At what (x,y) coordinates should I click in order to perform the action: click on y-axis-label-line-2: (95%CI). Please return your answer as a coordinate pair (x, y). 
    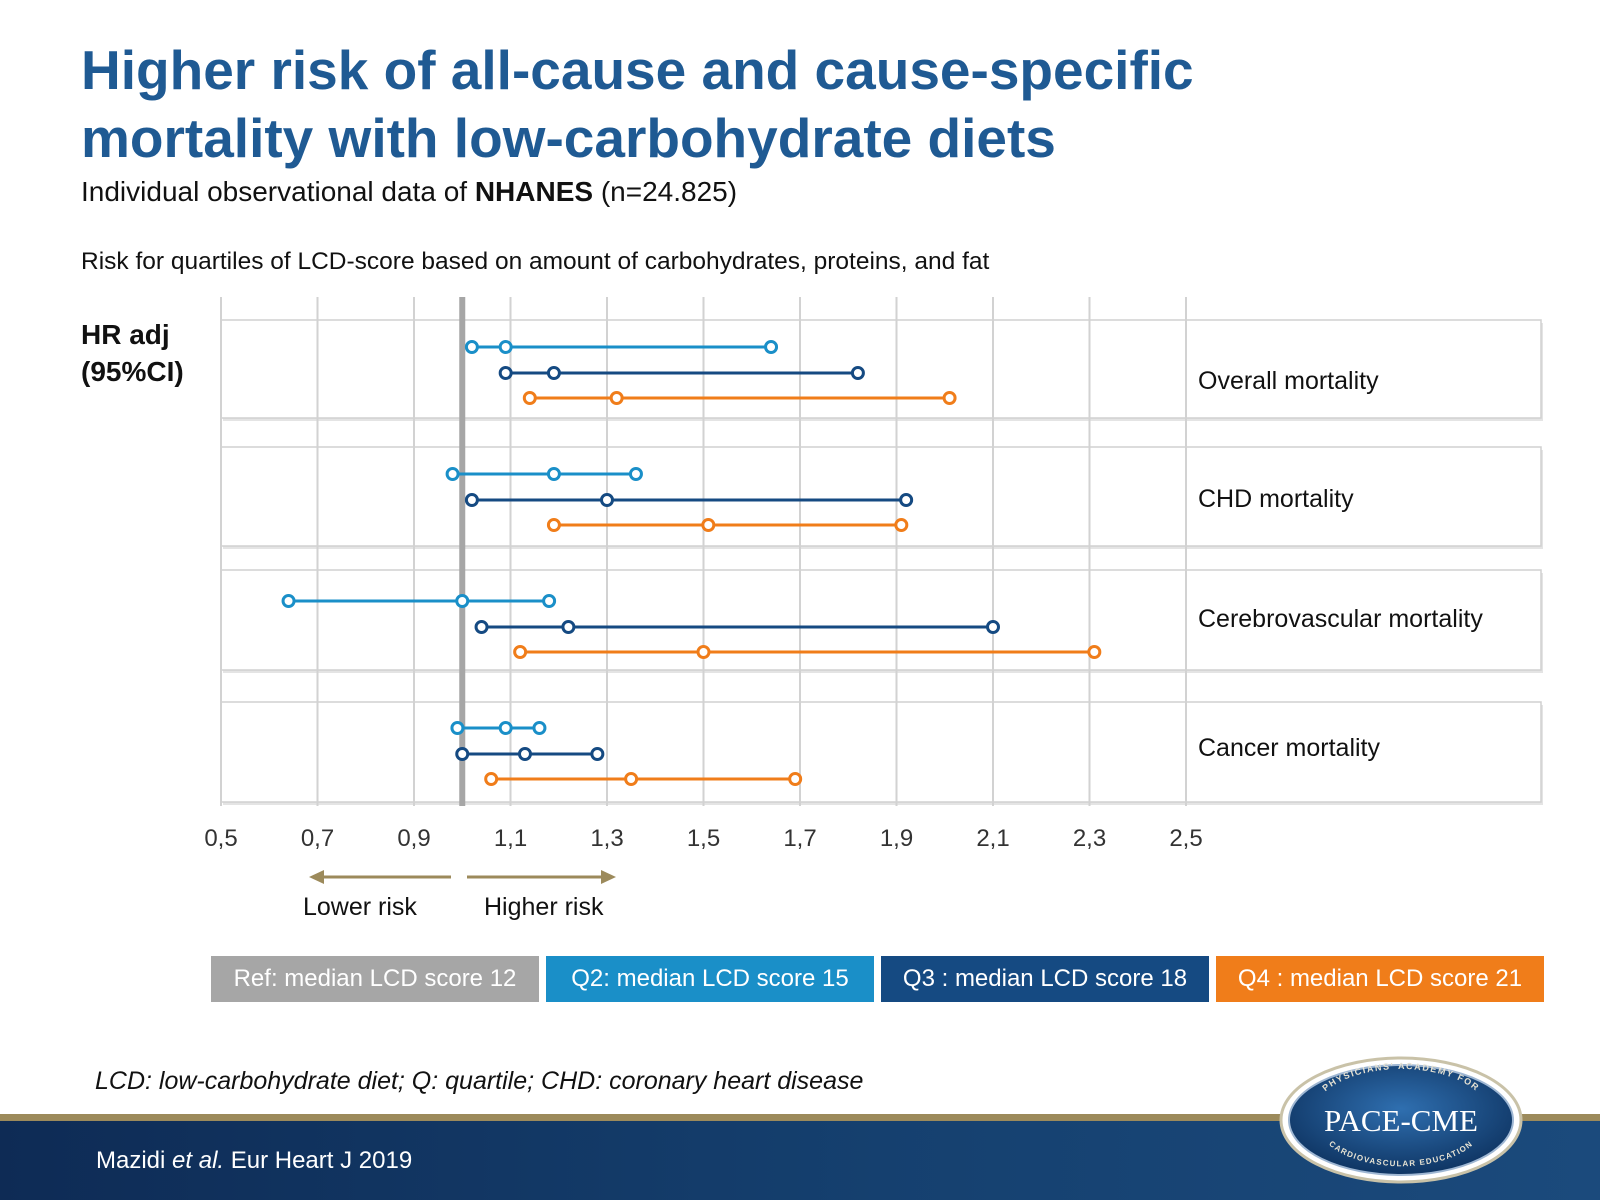
    Looking at the image, I should click on (132, 371).